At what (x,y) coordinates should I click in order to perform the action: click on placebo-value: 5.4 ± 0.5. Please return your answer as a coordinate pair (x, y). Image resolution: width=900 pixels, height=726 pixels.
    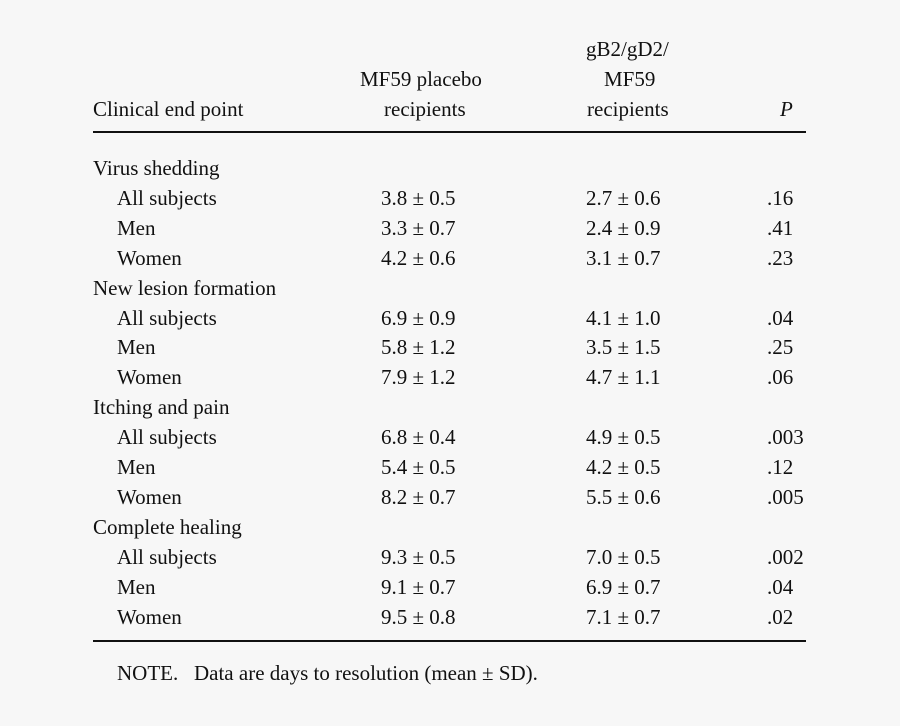
    Looking at the image, I should click on (418, 467).